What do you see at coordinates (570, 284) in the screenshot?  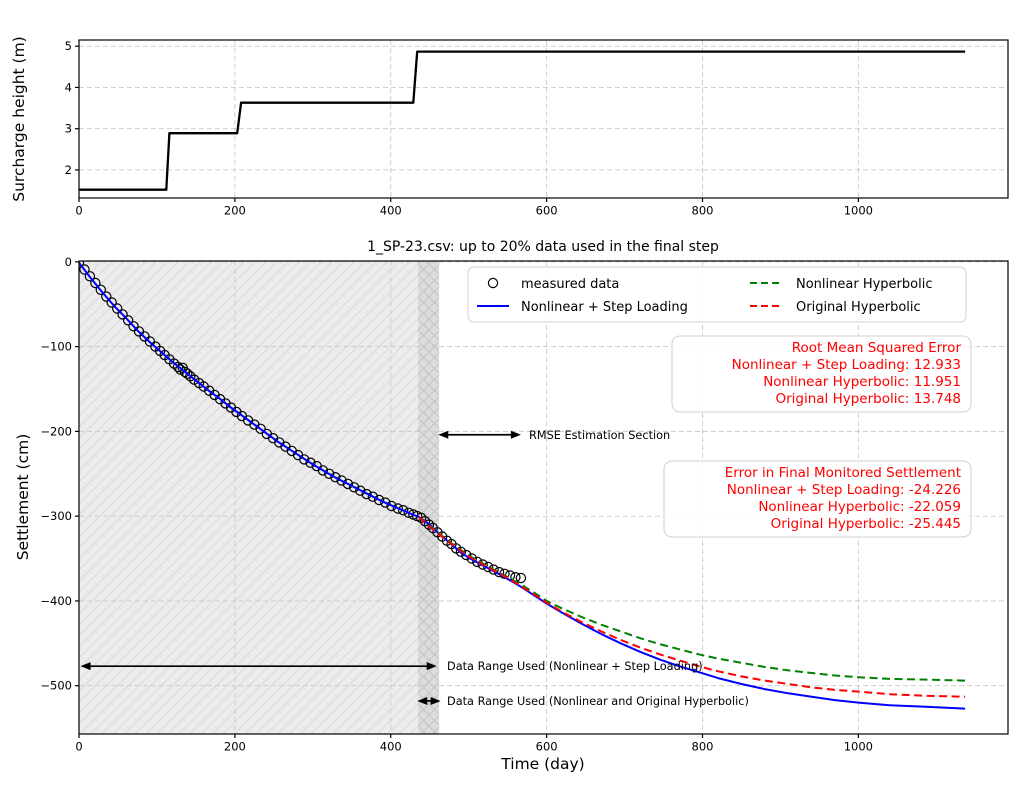 I see `legend-label-measured: measured data` at bounding box center [570, 284].